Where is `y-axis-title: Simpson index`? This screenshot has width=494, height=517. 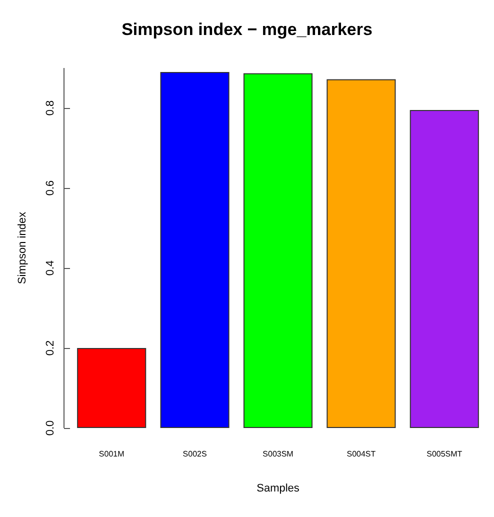
y-axis-title: Simpson index is located at coordinates (22, 247).